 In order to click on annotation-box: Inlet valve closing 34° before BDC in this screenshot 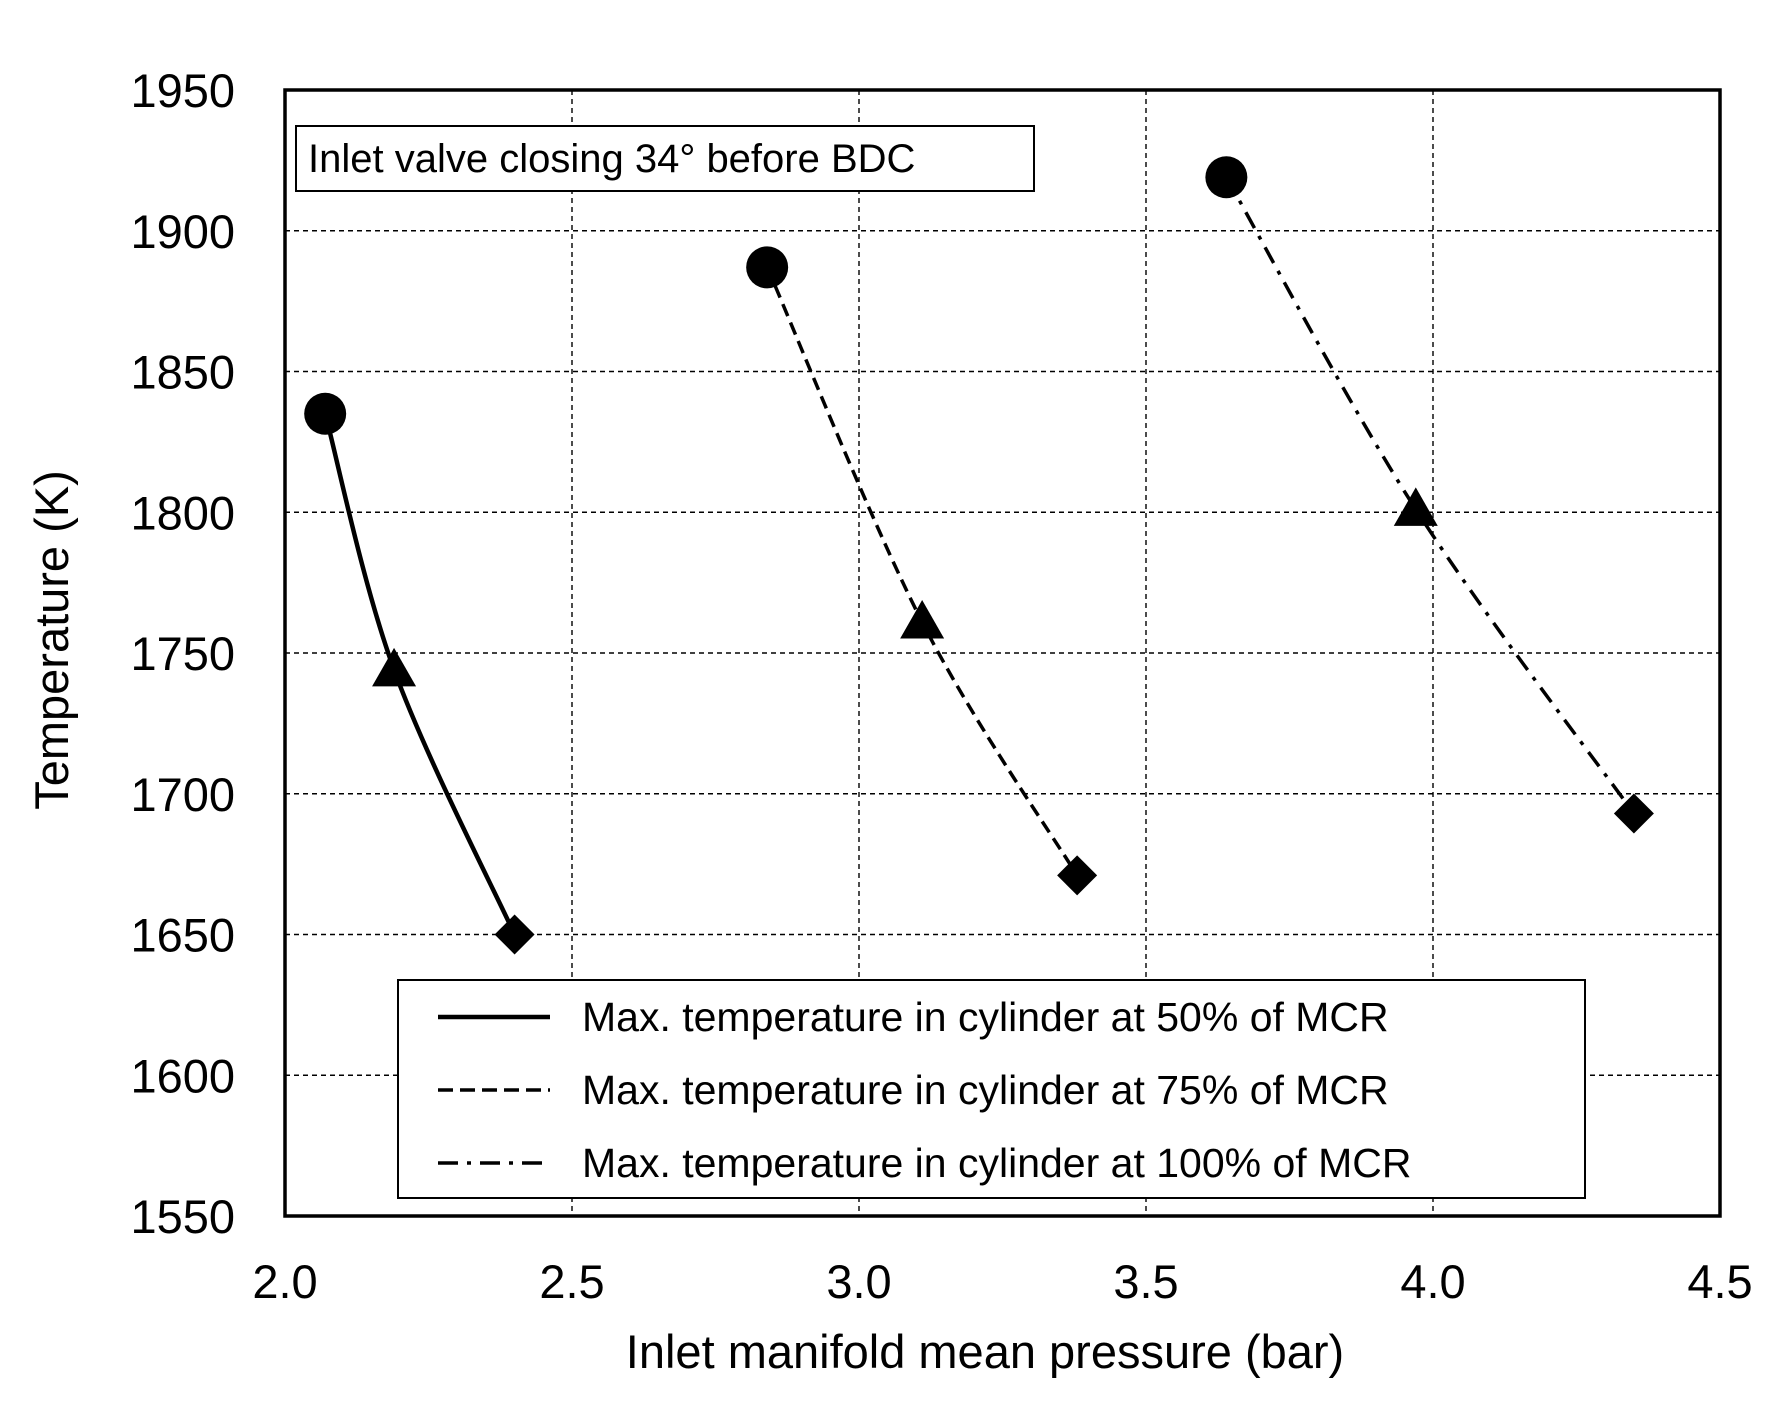, I will do `click(665, 158)`.